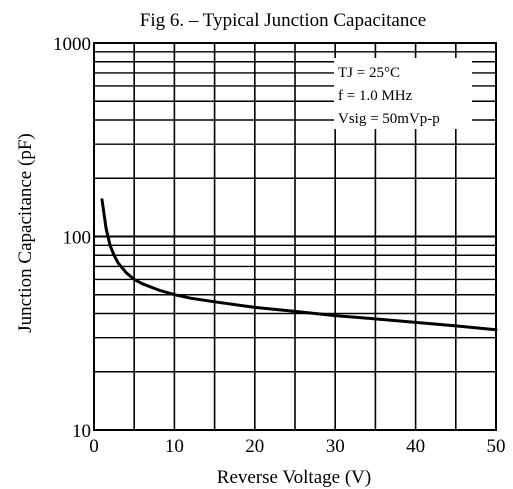 The height and width of the screenshot is (489, 513). What do you see at coordinates (294, 477) in the screenshot?
I see `x-axis-label: Reverse Voltage (V)` at bounding box center [294, 477].